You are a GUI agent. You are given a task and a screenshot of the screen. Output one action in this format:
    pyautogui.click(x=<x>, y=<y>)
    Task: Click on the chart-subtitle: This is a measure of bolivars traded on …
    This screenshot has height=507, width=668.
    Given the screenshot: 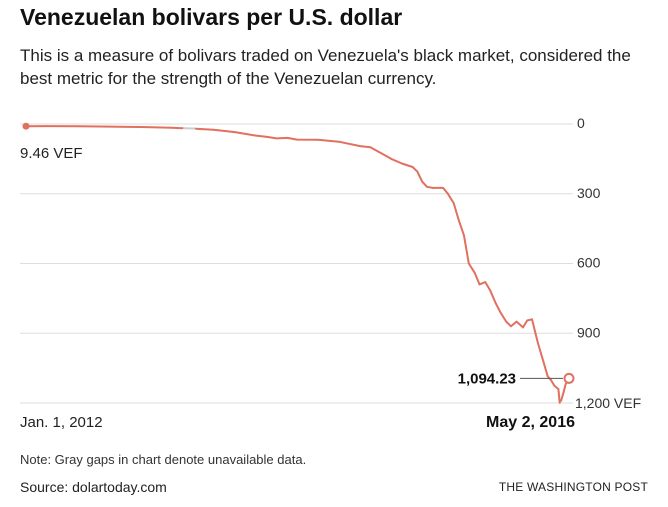 What is the action you would take?
    pyautogui.click(x=325, y=67)
    